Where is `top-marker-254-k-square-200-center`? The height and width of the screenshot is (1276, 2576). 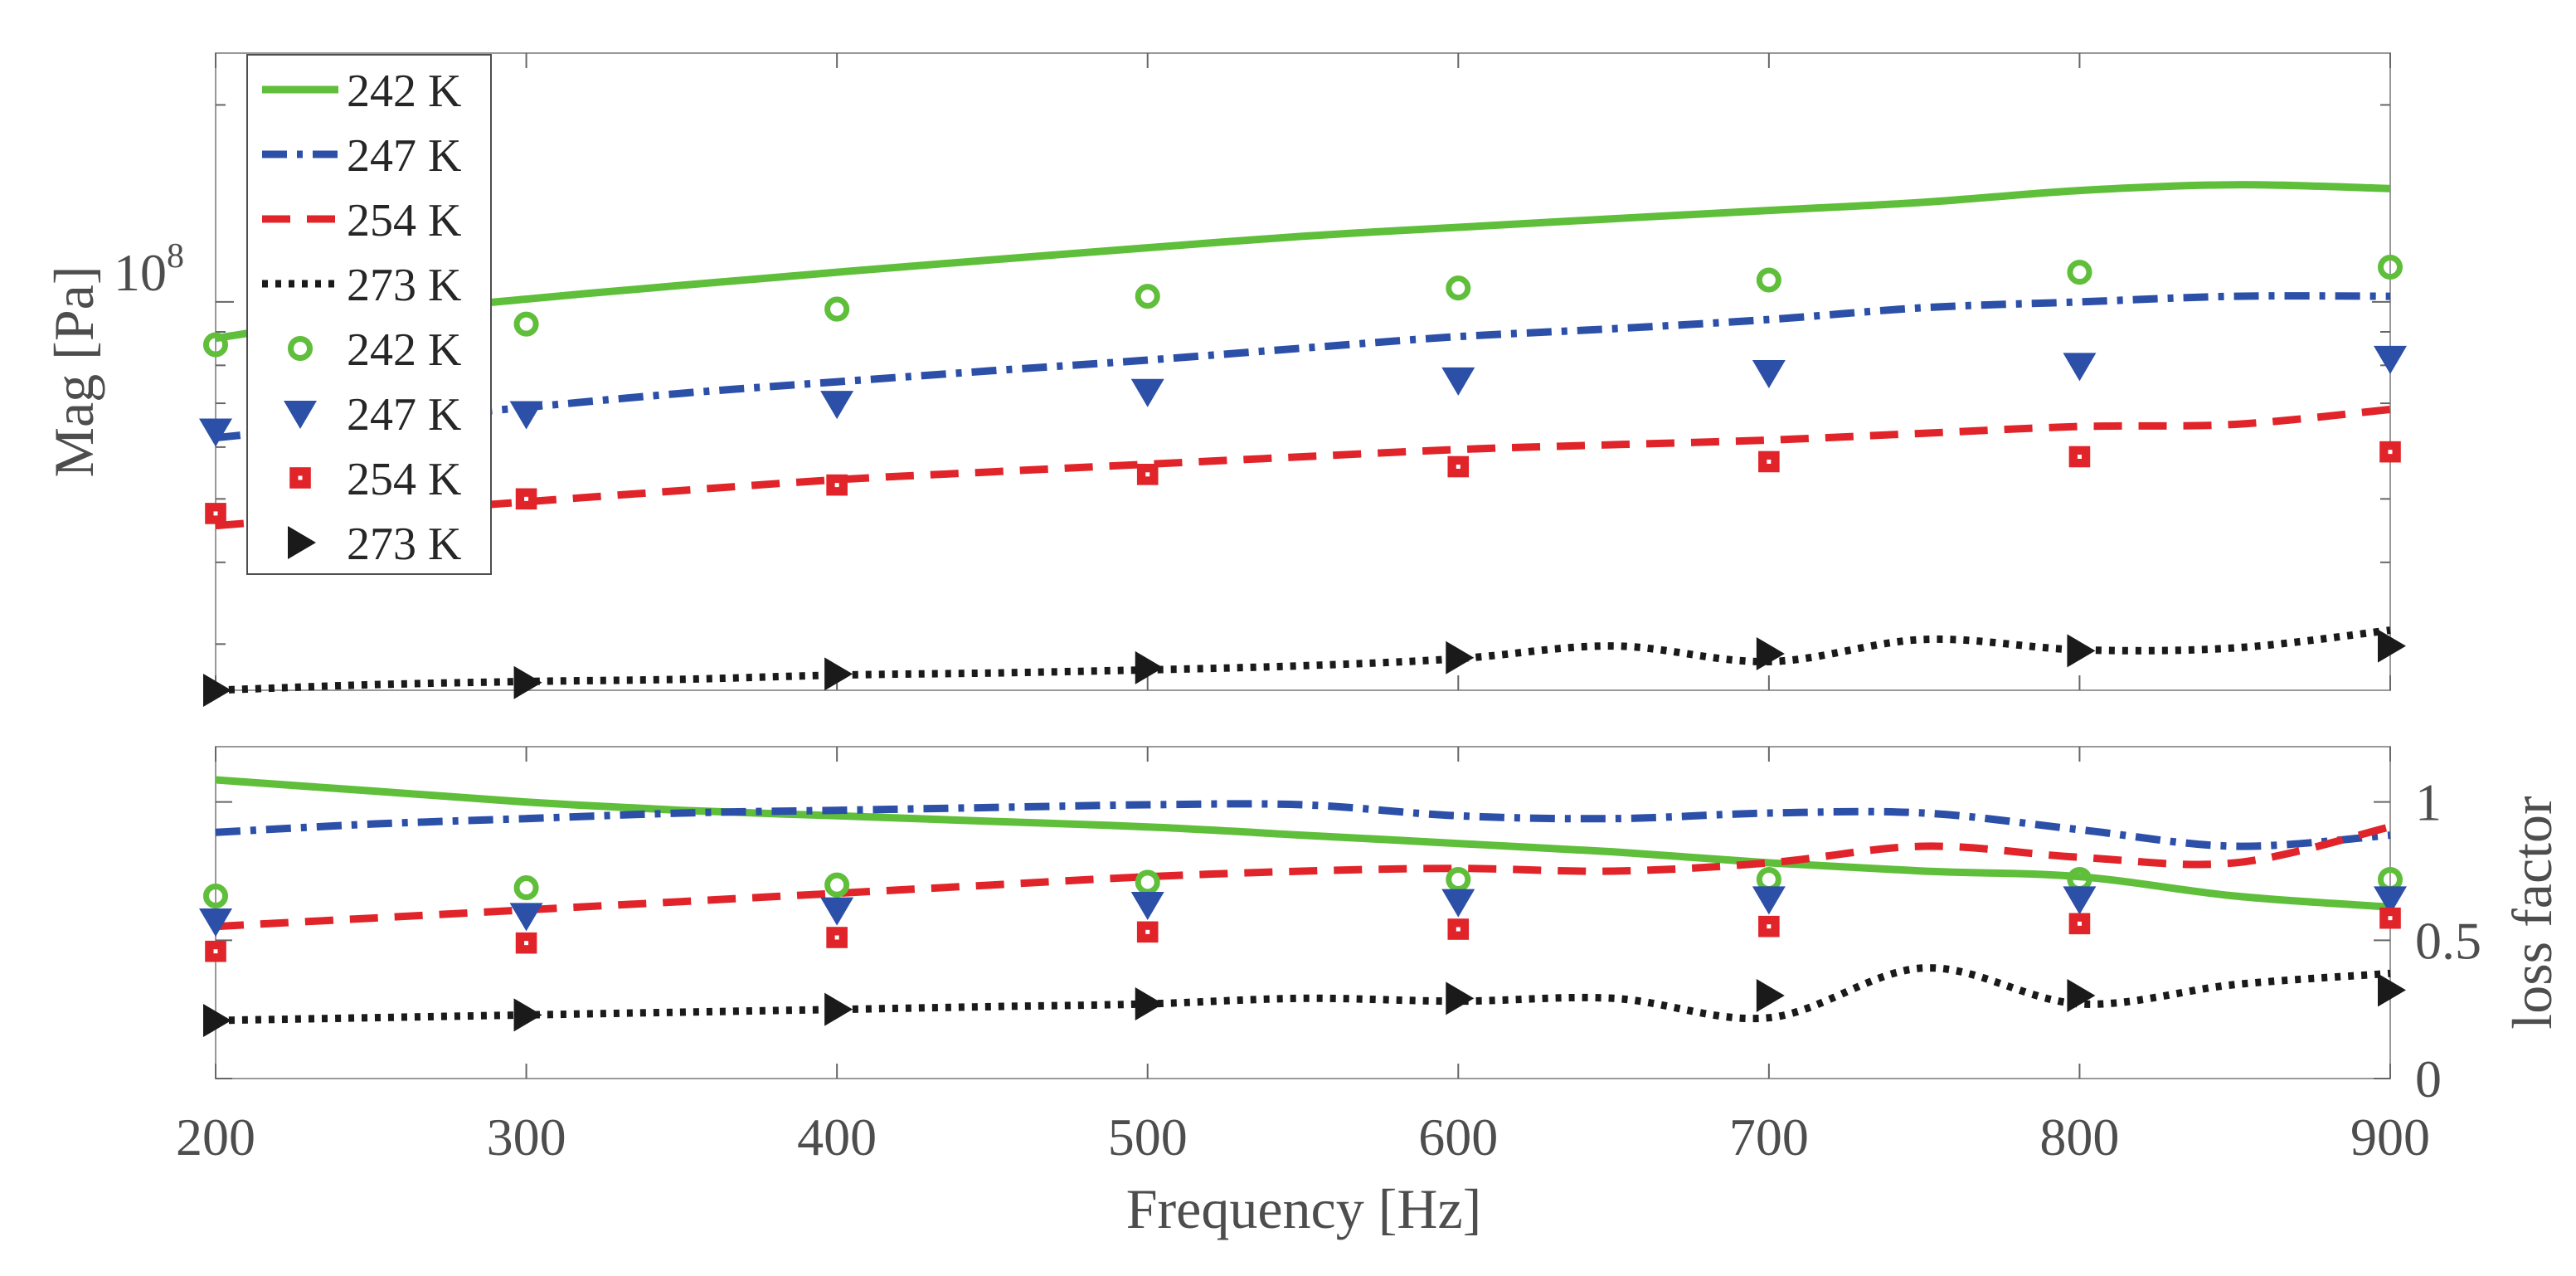
top-marker-254-k-square-200-center is located at coordinates (216, 513).